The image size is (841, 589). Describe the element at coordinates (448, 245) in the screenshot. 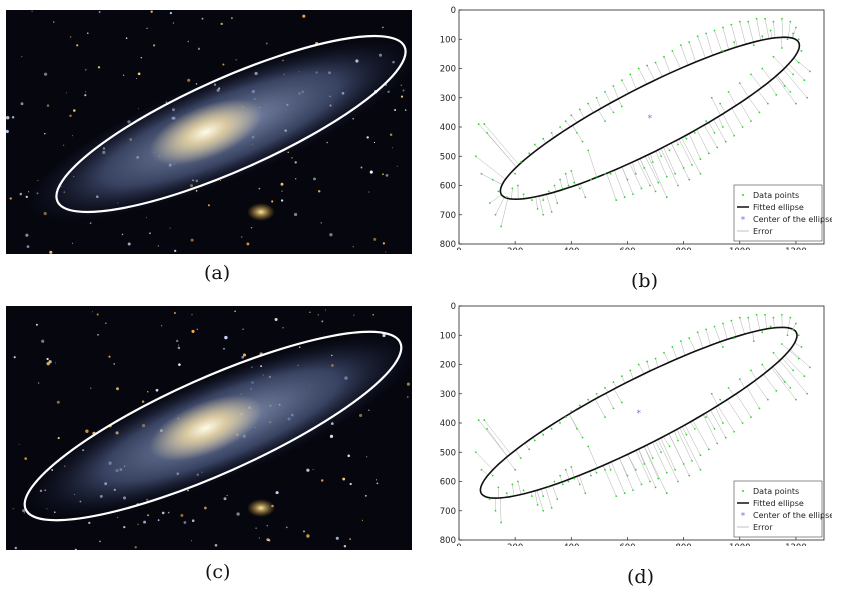

I see `y-tick-label: 800` at that location.